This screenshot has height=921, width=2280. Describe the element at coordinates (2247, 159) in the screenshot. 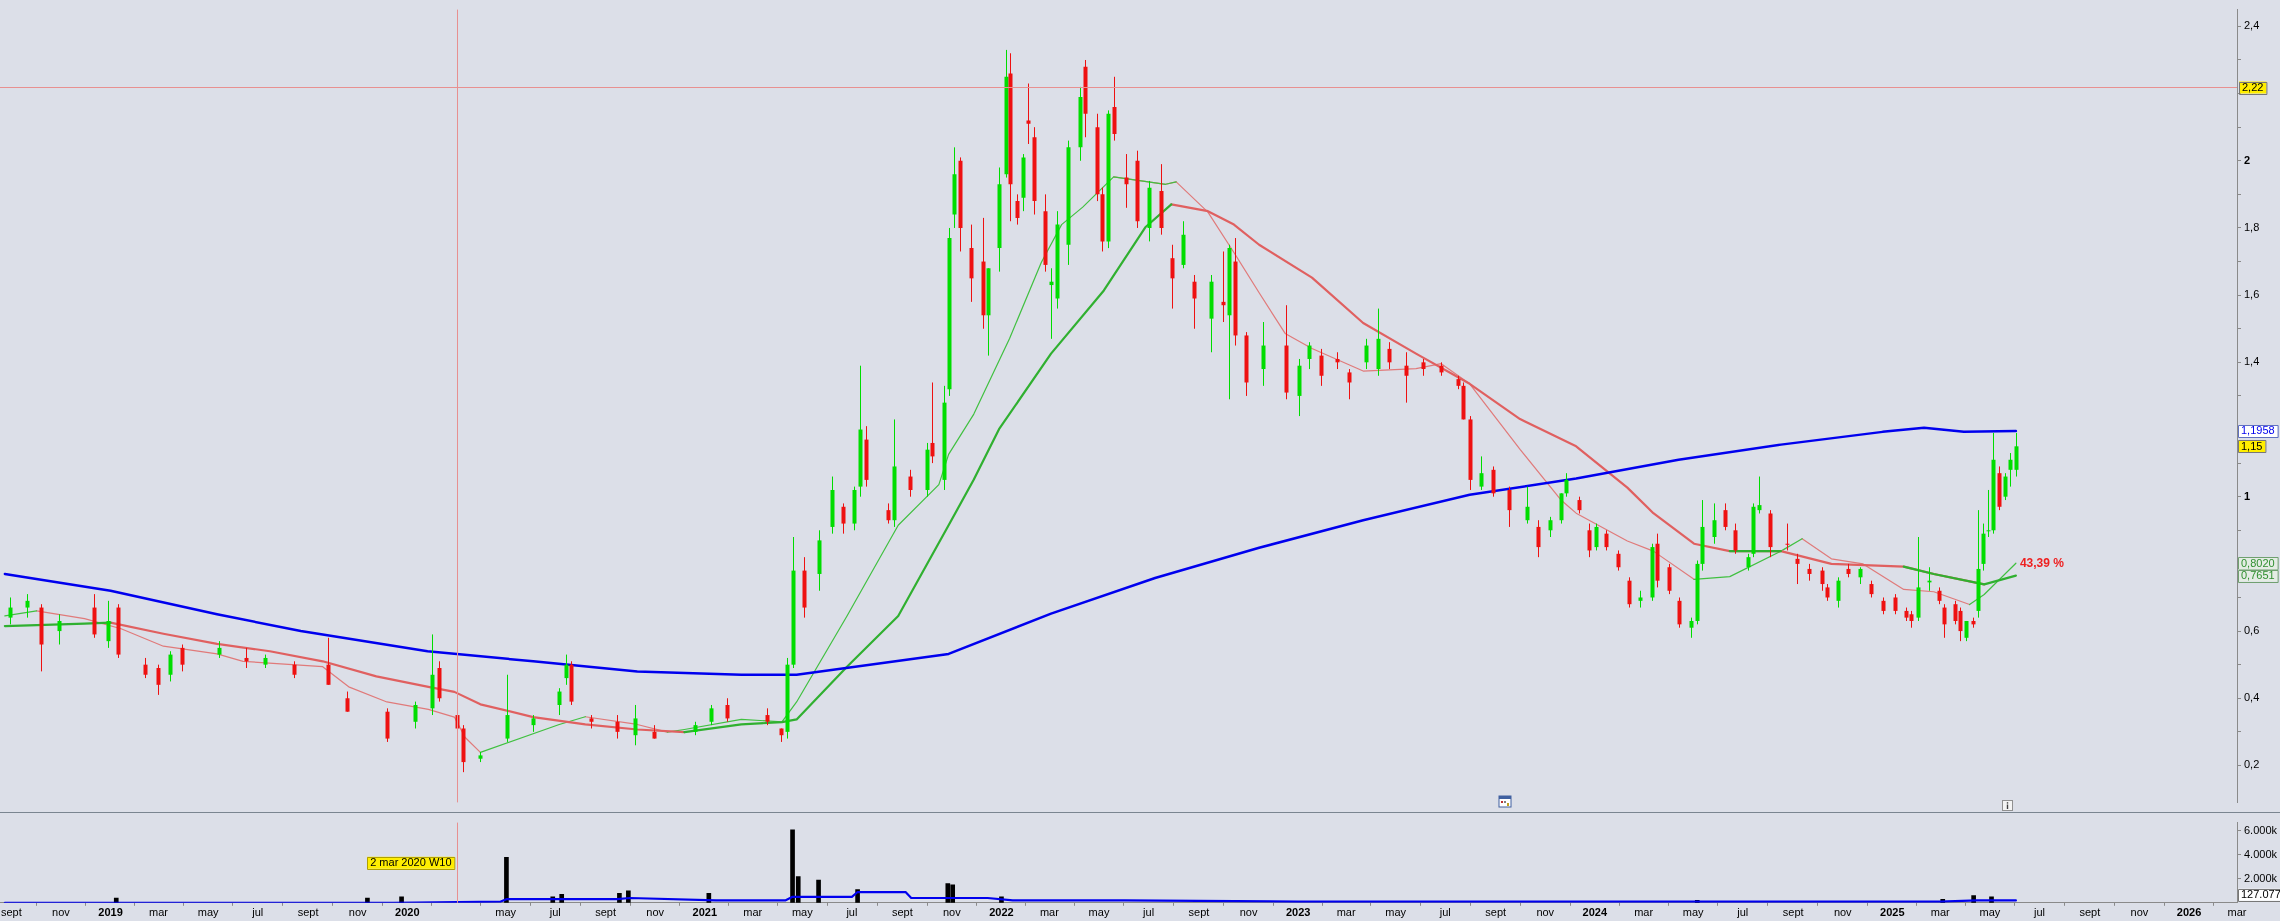

I see `y-tick-label: 2` at that location.